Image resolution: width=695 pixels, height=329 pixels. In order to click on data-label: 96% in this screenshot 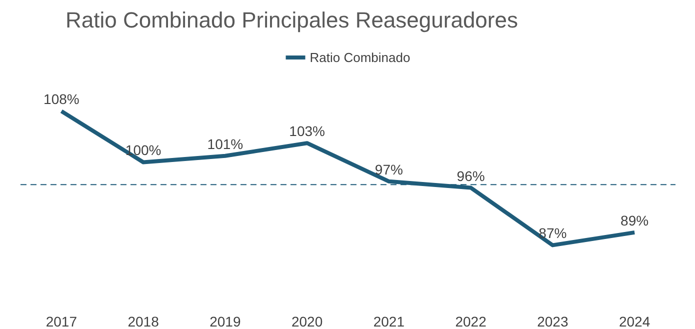, I will do `click(470, 176)`.